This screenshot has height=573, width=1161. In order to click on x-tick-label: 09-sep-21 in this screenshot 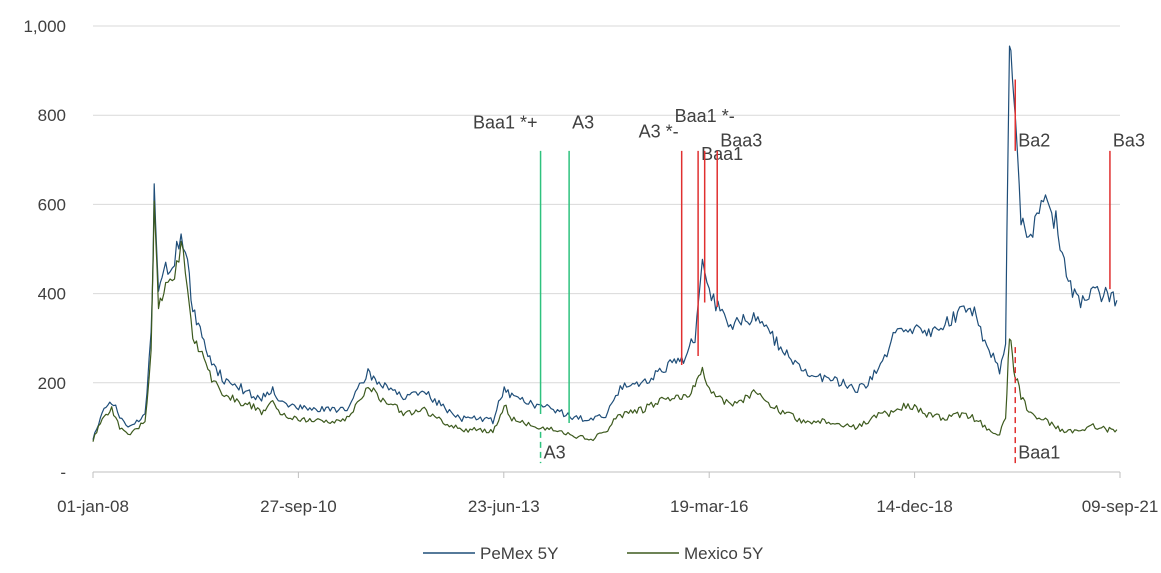, I will do `click(1120, 506)`.